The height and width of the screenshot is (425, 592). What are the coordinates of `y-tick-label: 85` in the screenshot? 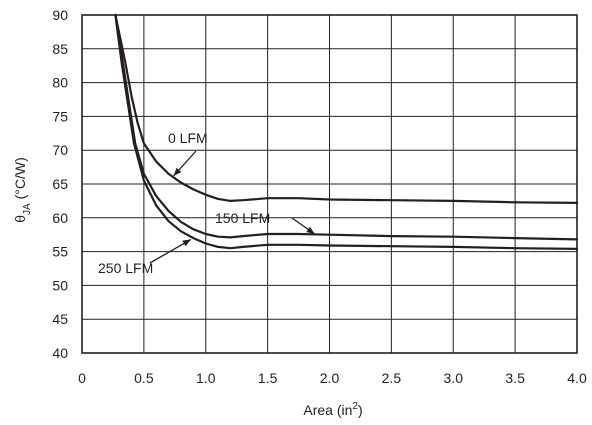 It's located at (60, 49).